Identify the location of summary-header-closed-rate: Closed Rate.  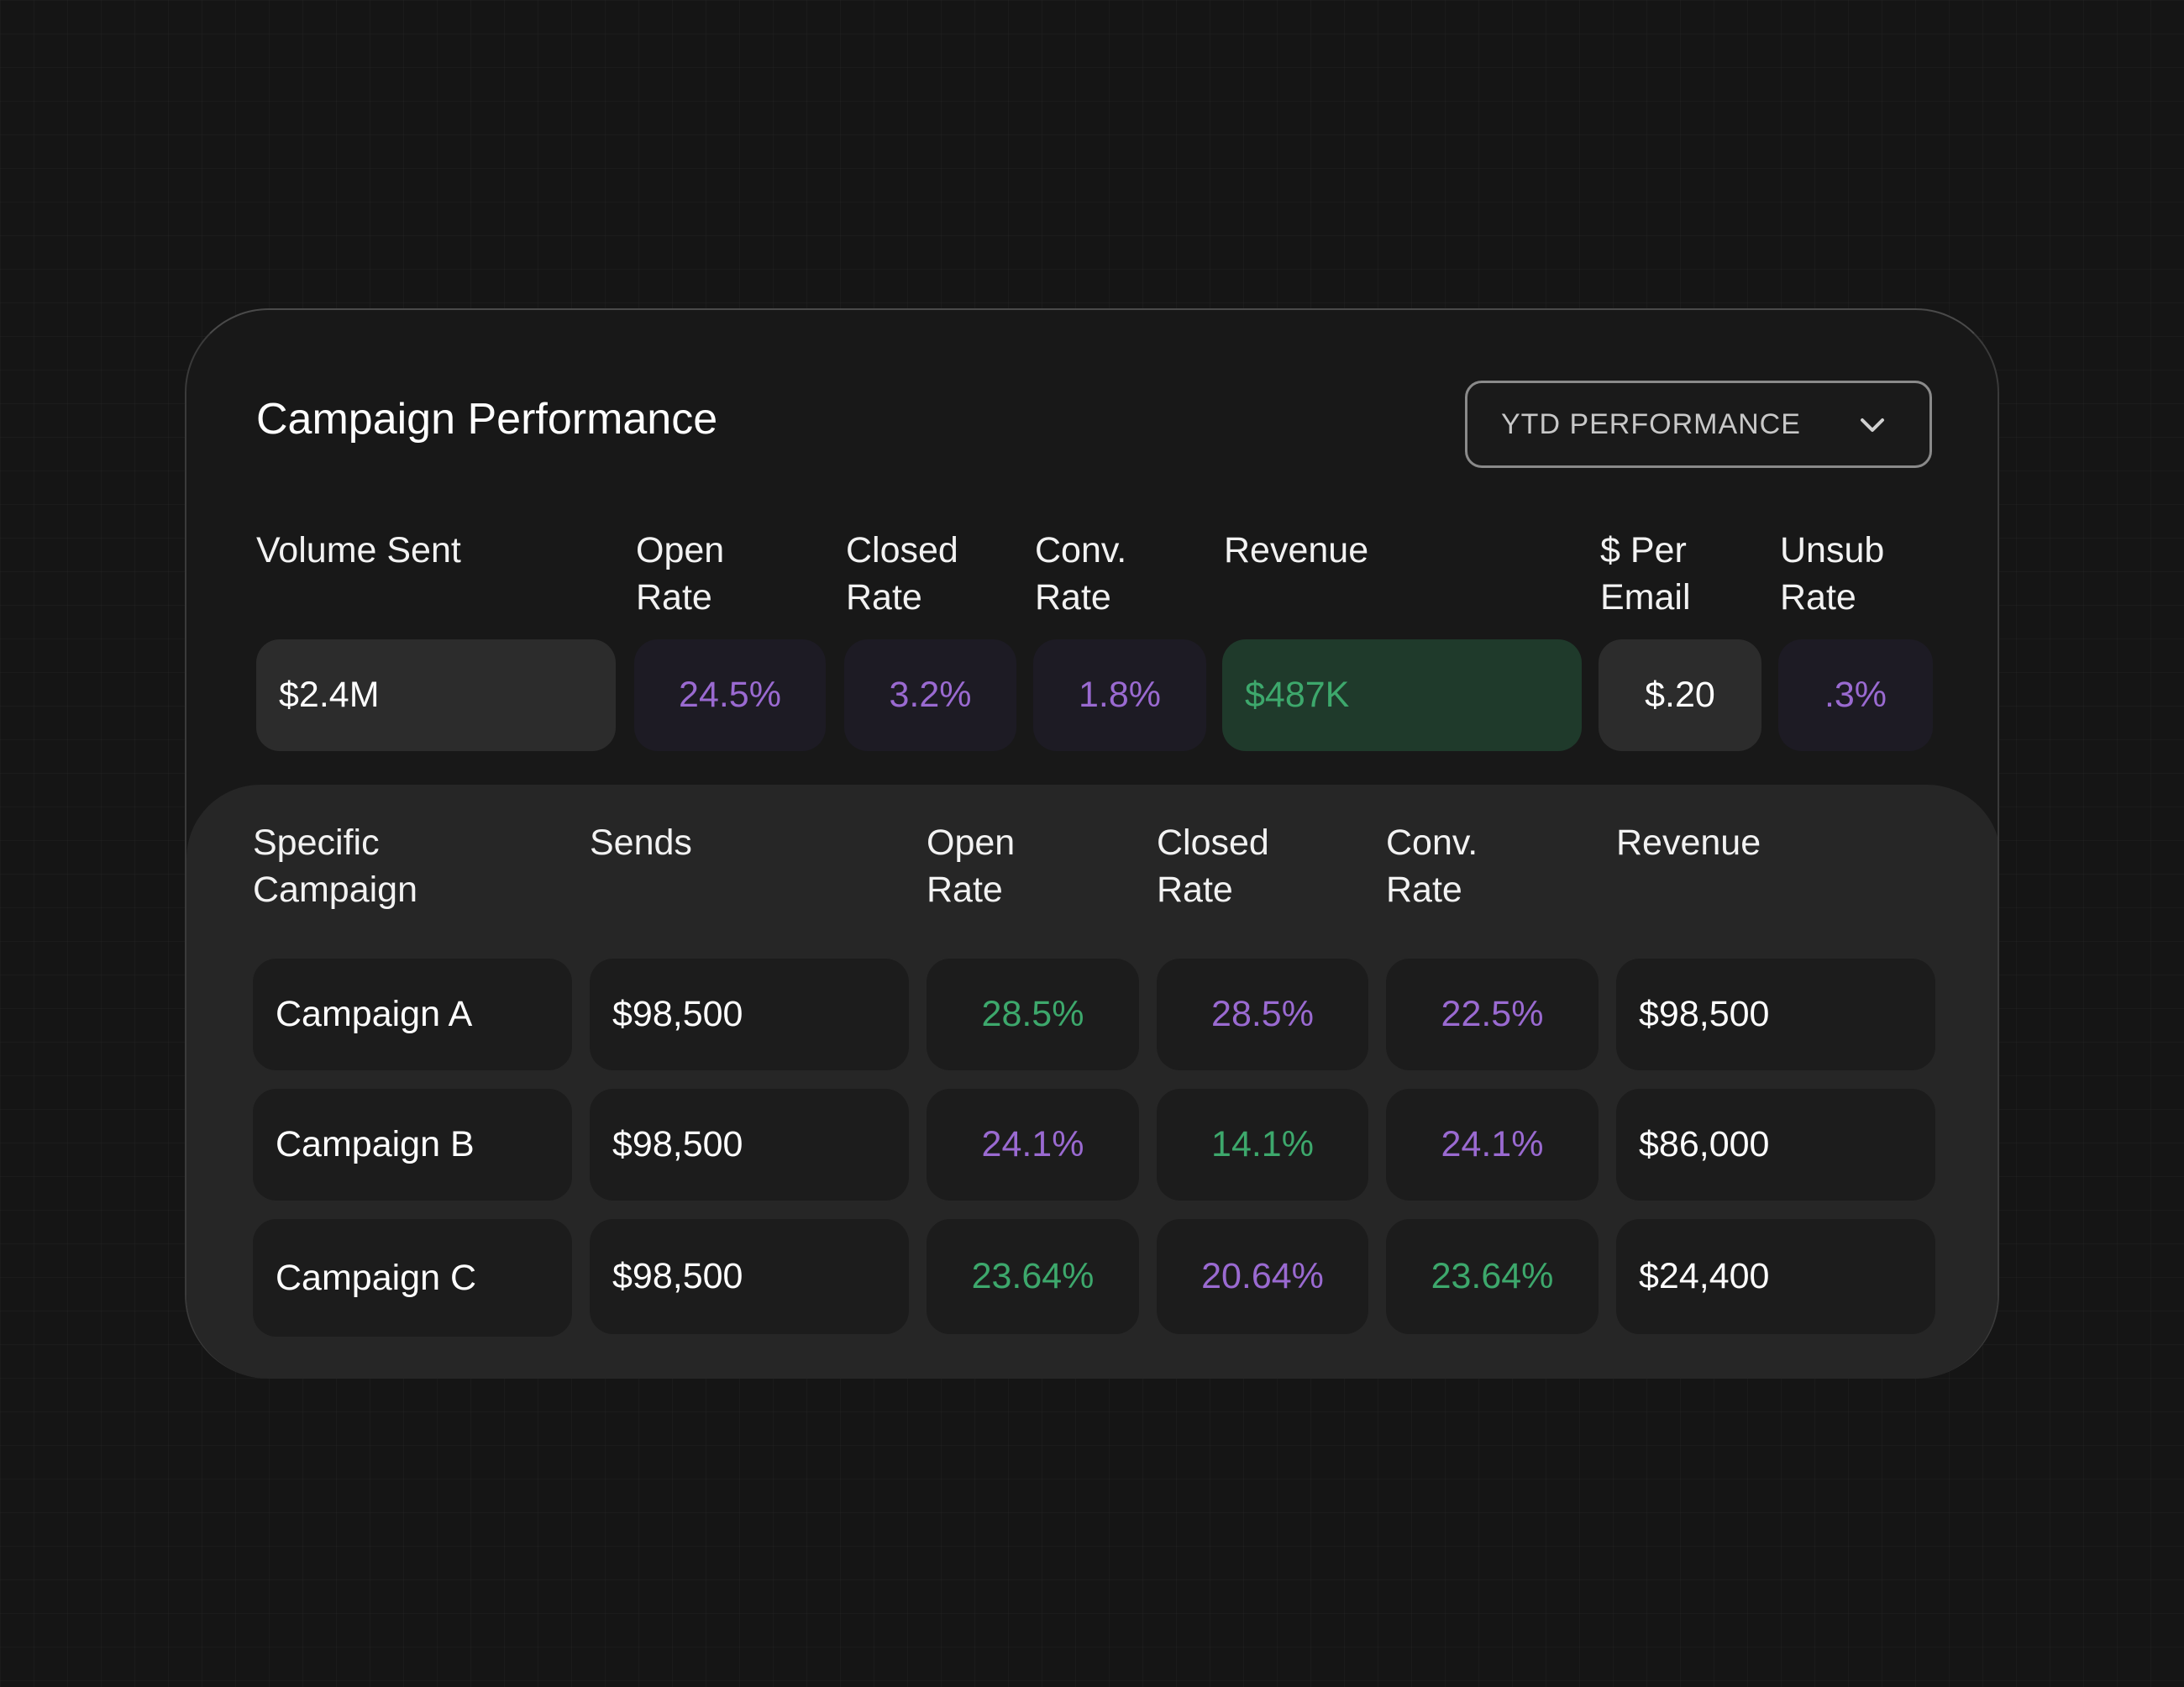
(902, 574).